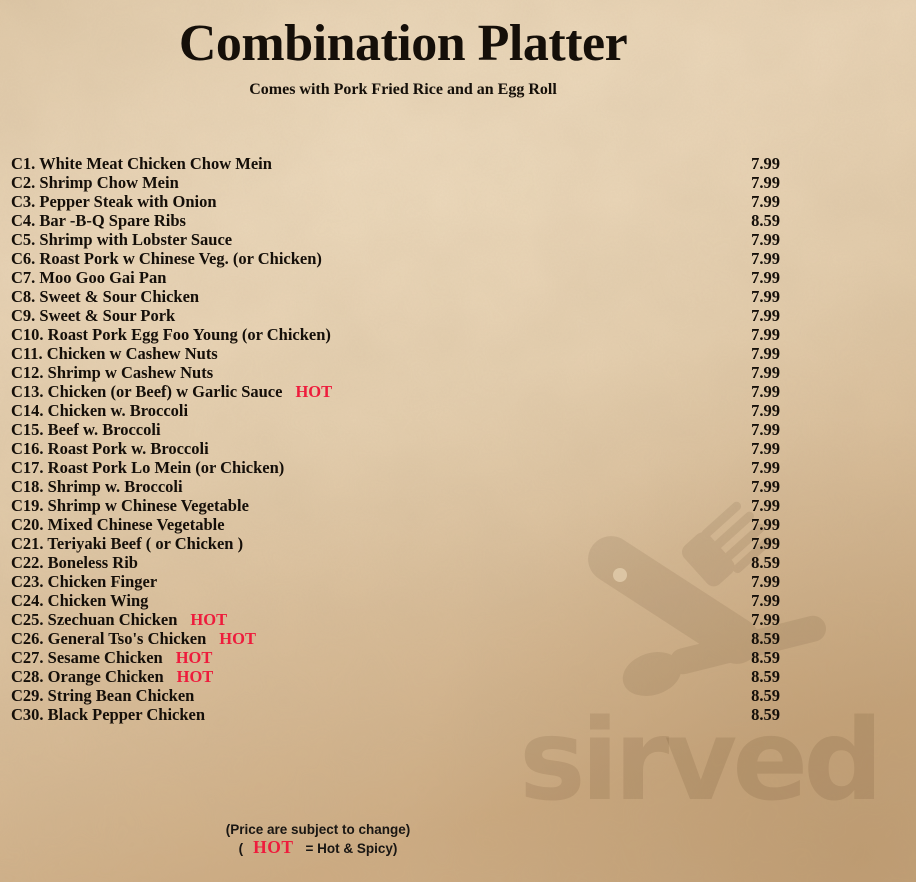 The width and height of the screenshot is (916, 882). Describe the element at coordinates (395, 714) in the screenshot. I see `menu-item-row: C30. Black Pepper Chicken 8.59` at that location.